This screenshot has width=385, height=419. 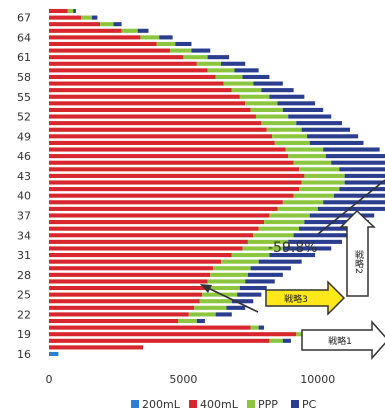 What do you see at coordinates (24, 255) in the screenshot?
I see `y-tick-label: 31` at bounding box center [24, 255].